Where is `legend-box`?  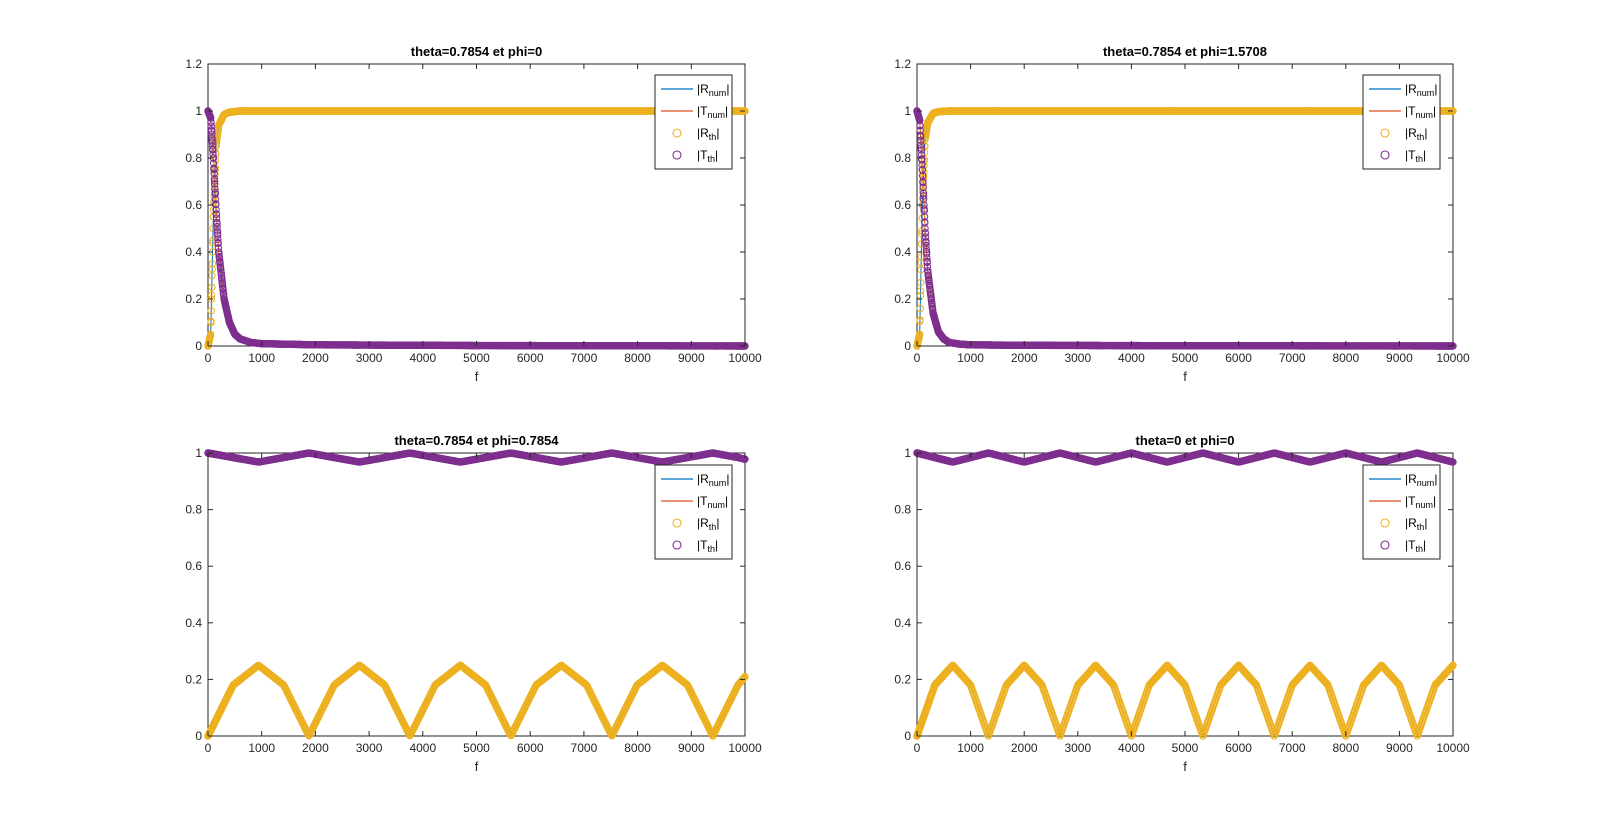
legend-box is located at coordinates (693, 122).